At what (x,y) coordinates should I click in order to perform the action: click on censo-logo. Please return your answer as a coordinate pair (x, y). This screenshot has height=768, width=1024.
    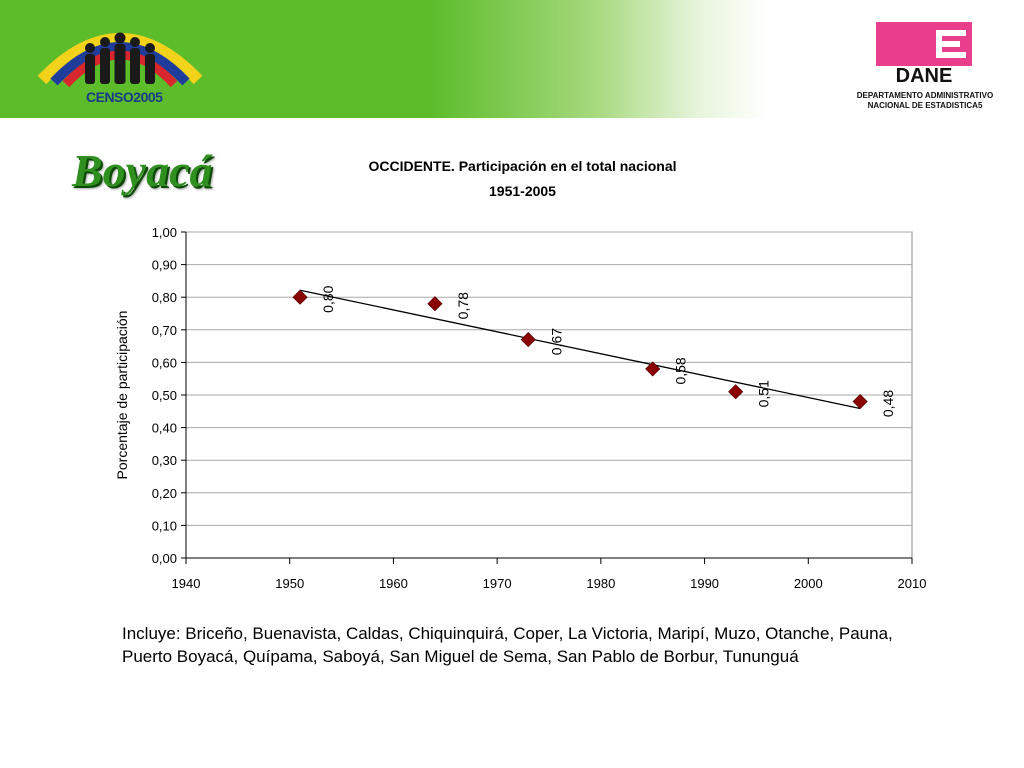
    Looking at the image, I should click on (120, 60).